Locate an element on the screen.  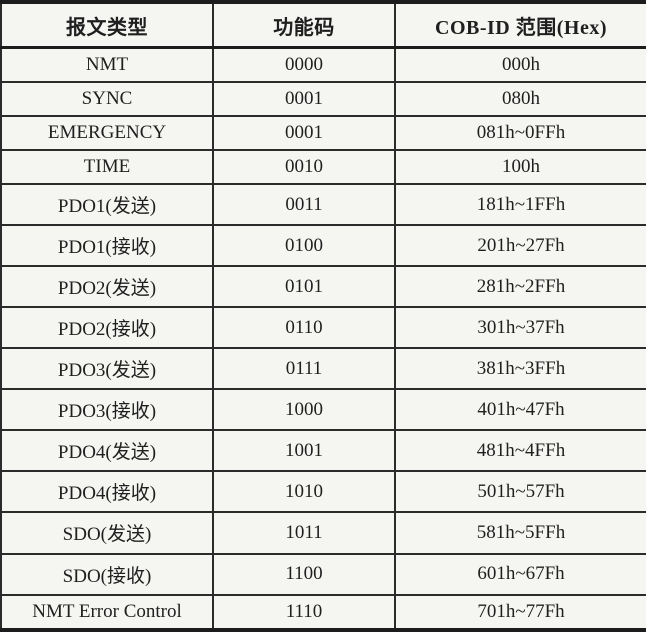
table-row: EMERGENCY 0001 081h~0FFh is located at coordinates (323, 133).